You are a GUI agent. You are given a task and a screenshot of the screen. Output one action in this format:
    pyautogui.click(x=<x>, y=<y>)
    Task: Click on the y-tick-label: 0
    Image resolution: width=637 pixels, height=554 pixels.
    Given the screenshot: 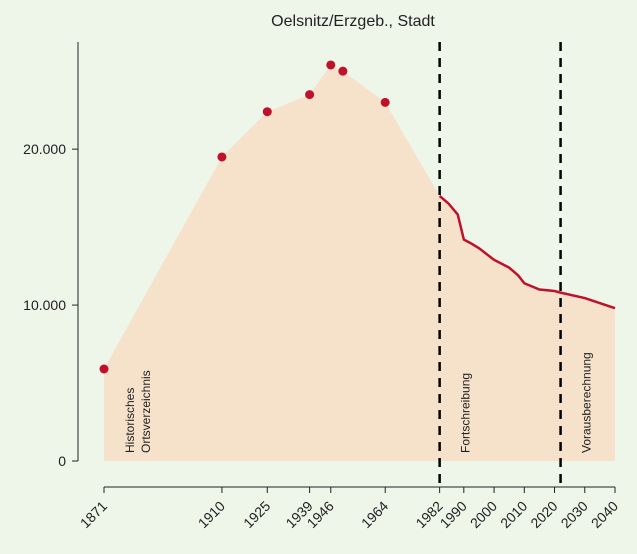 What is the action you would take?
    pyautogui.click(x=62, y=461)
    